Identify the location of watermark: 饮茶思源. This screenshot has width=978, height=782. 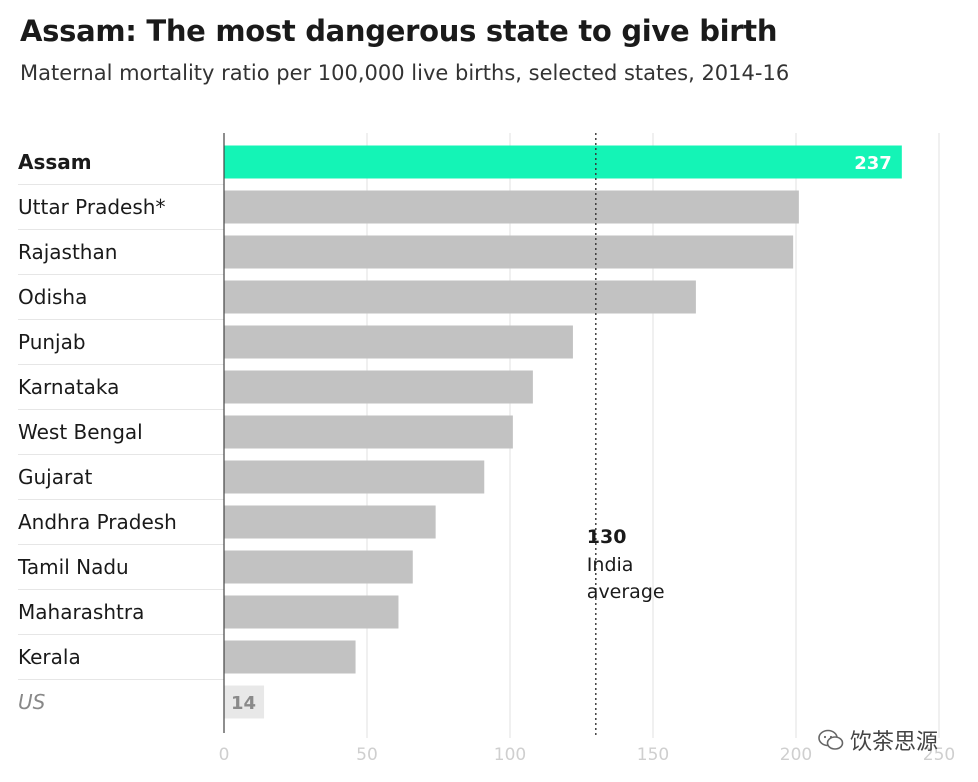
(878, 740).